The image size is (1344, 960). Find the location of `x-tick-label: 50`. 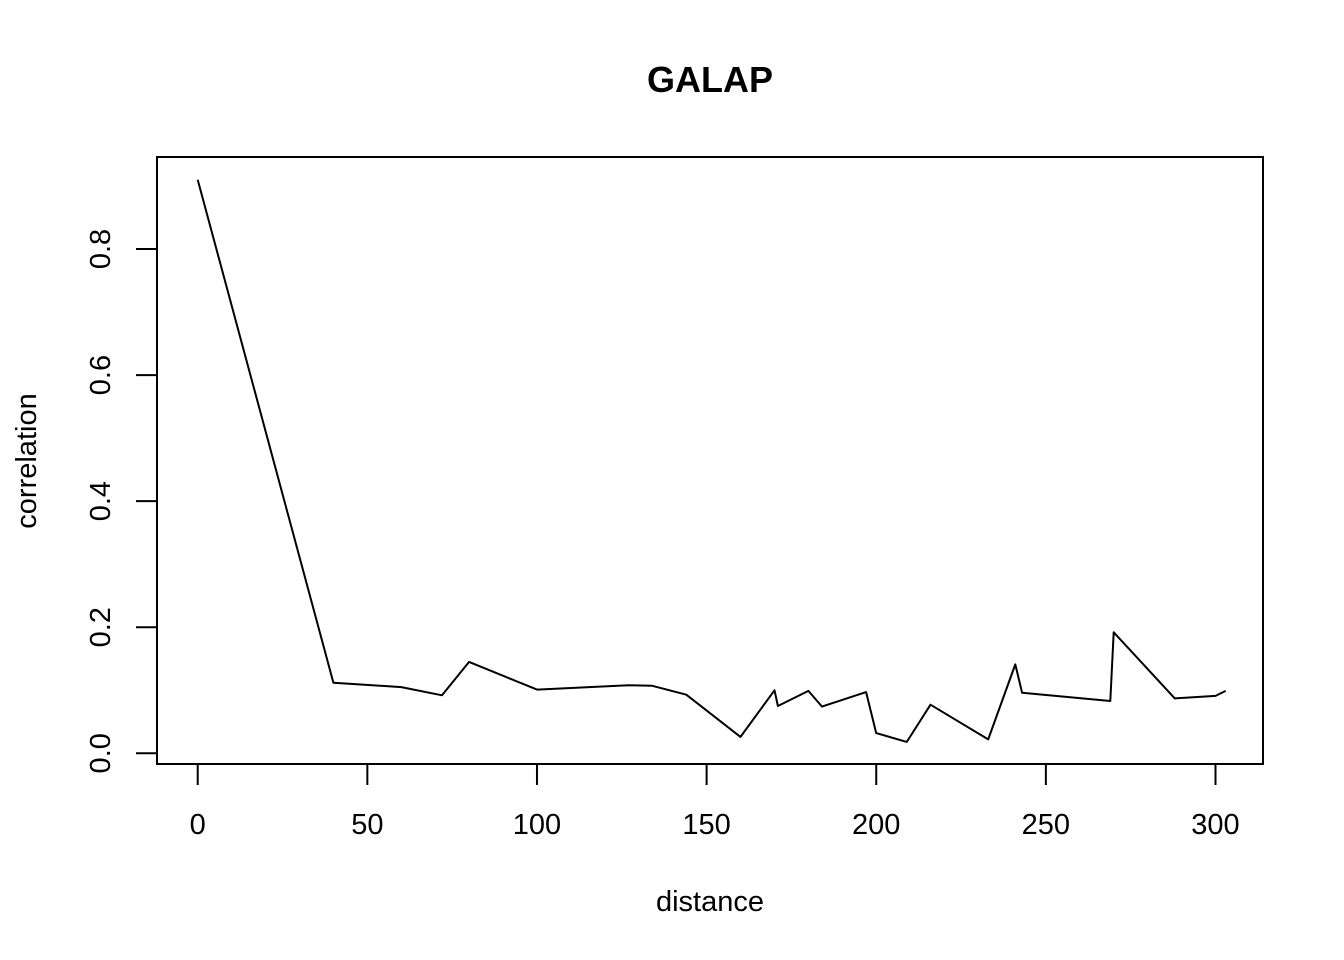

x-tick-label: 50 is located at coordinates (367, 825).